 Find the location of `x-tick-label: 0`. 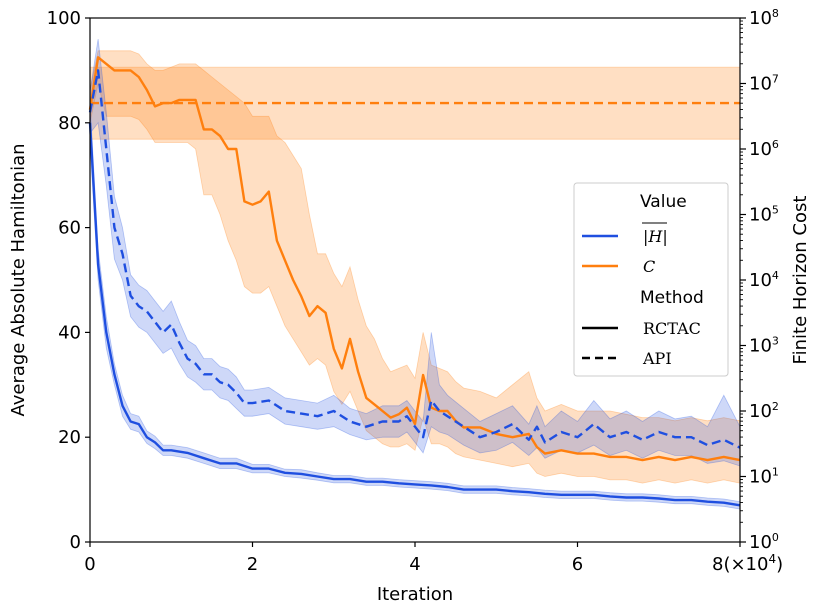

x-tick-label: 0 is located at coordinates (89, 564).